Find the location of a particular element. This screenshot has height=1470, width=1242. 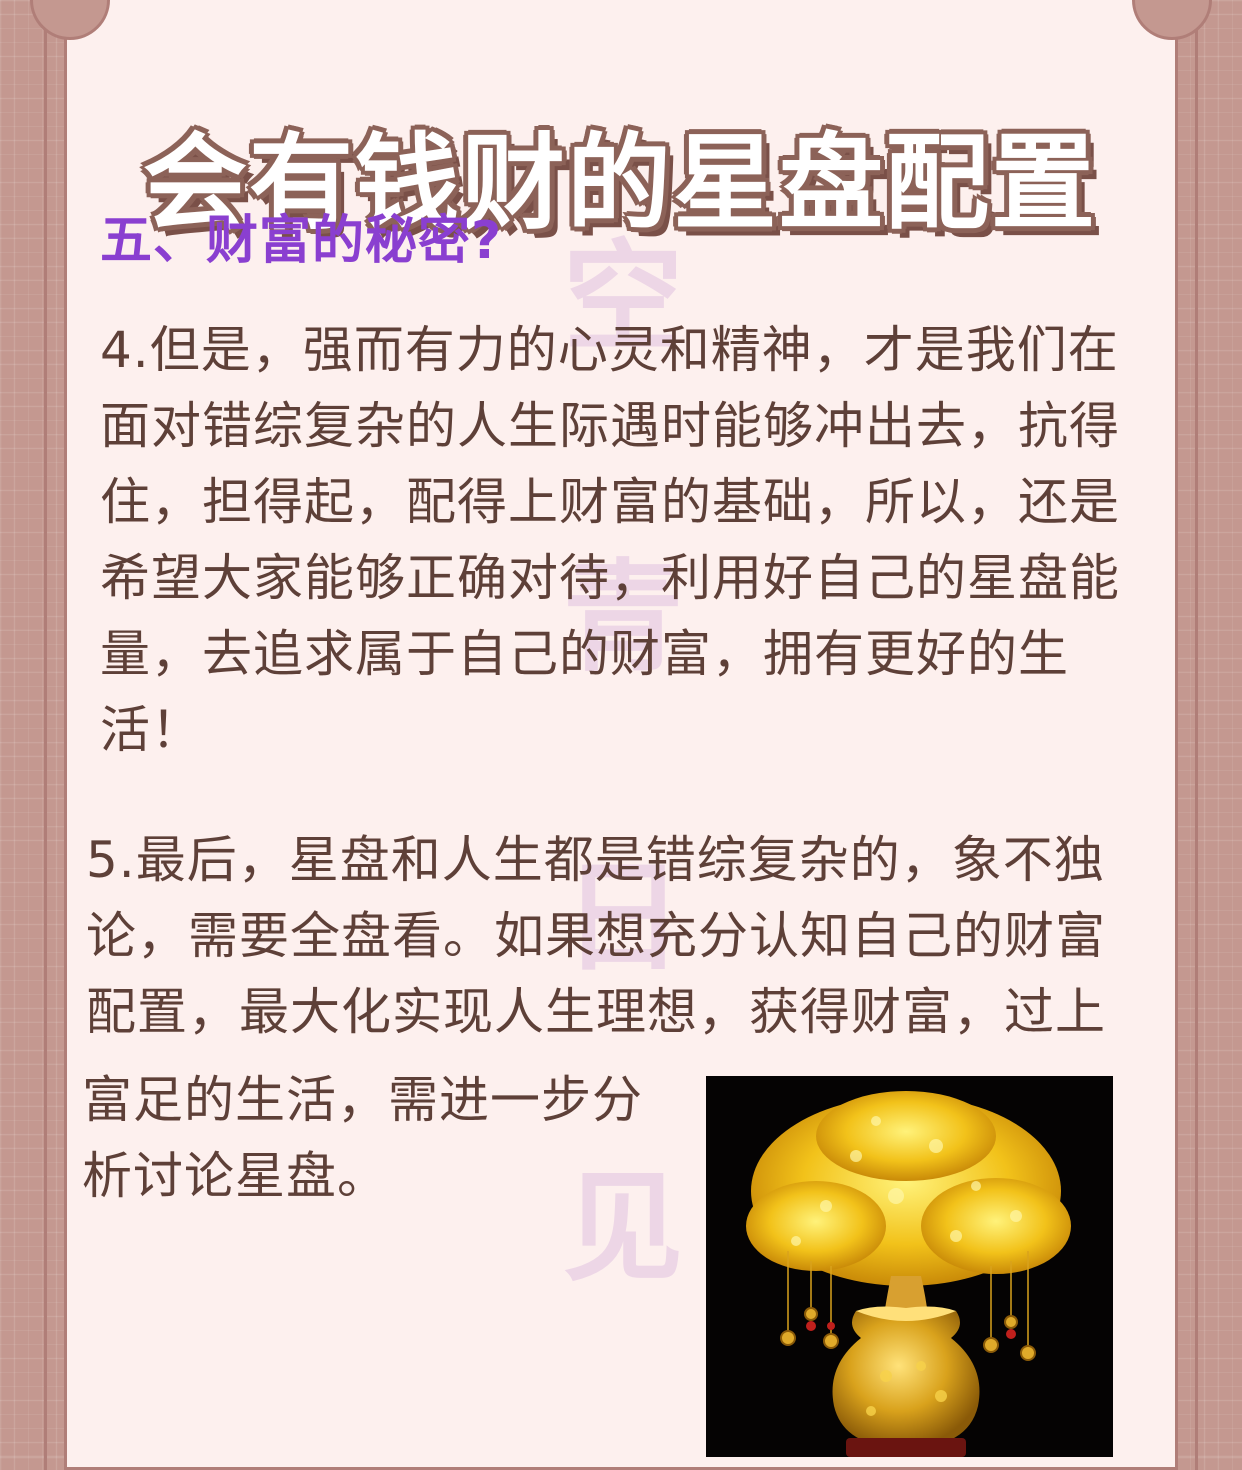

watermark-char-1: 空 is located at coordinates (623, 297).